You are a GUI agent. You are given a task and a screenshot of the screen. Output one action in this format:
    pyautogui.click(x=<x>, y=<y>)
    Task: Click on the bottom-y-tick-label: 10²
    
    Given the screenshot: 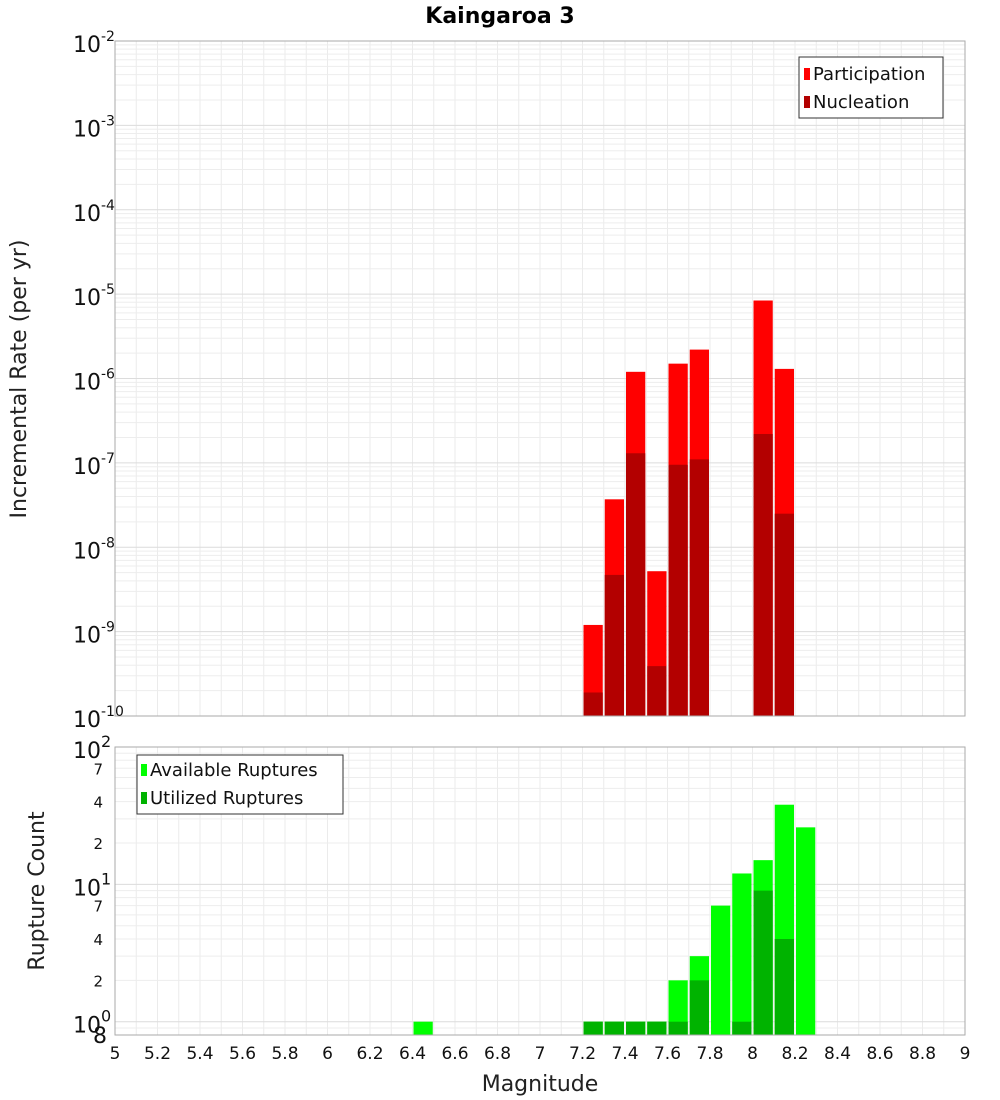 What is the action you would take?
    pyautogui.click(x=92, y=748)
    